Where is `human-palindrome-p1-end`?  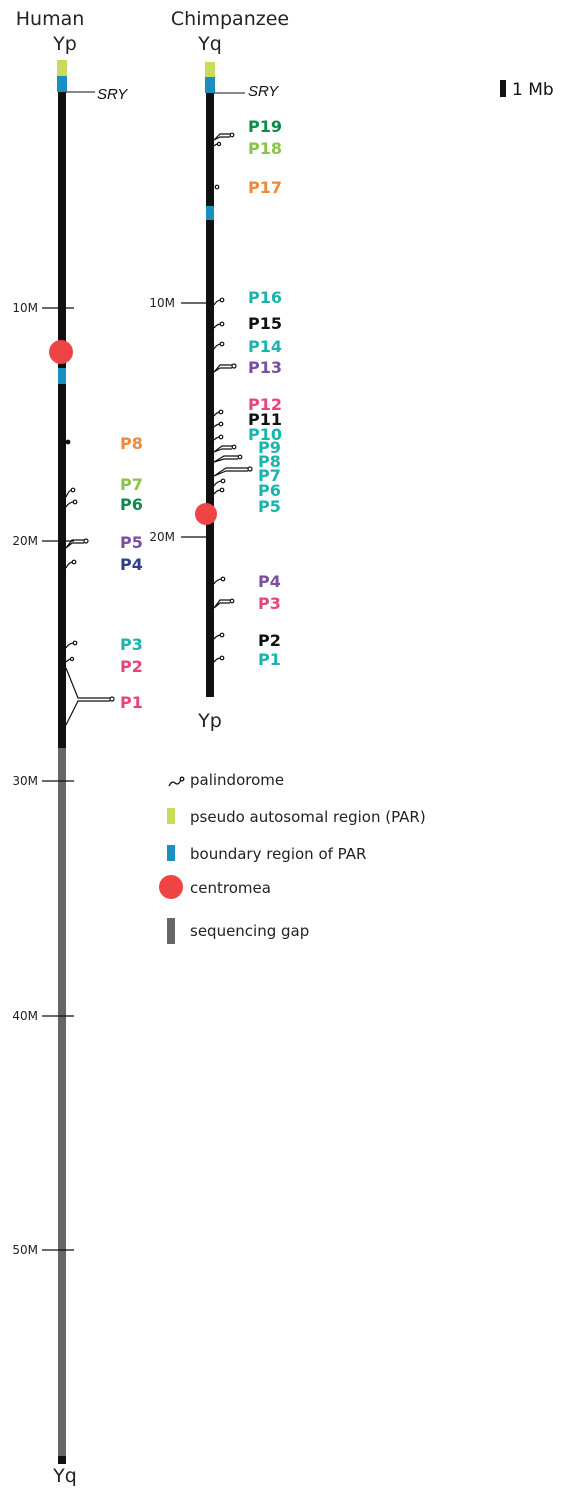 human-palindrome-p1-end is located at coordinates (112, 699).